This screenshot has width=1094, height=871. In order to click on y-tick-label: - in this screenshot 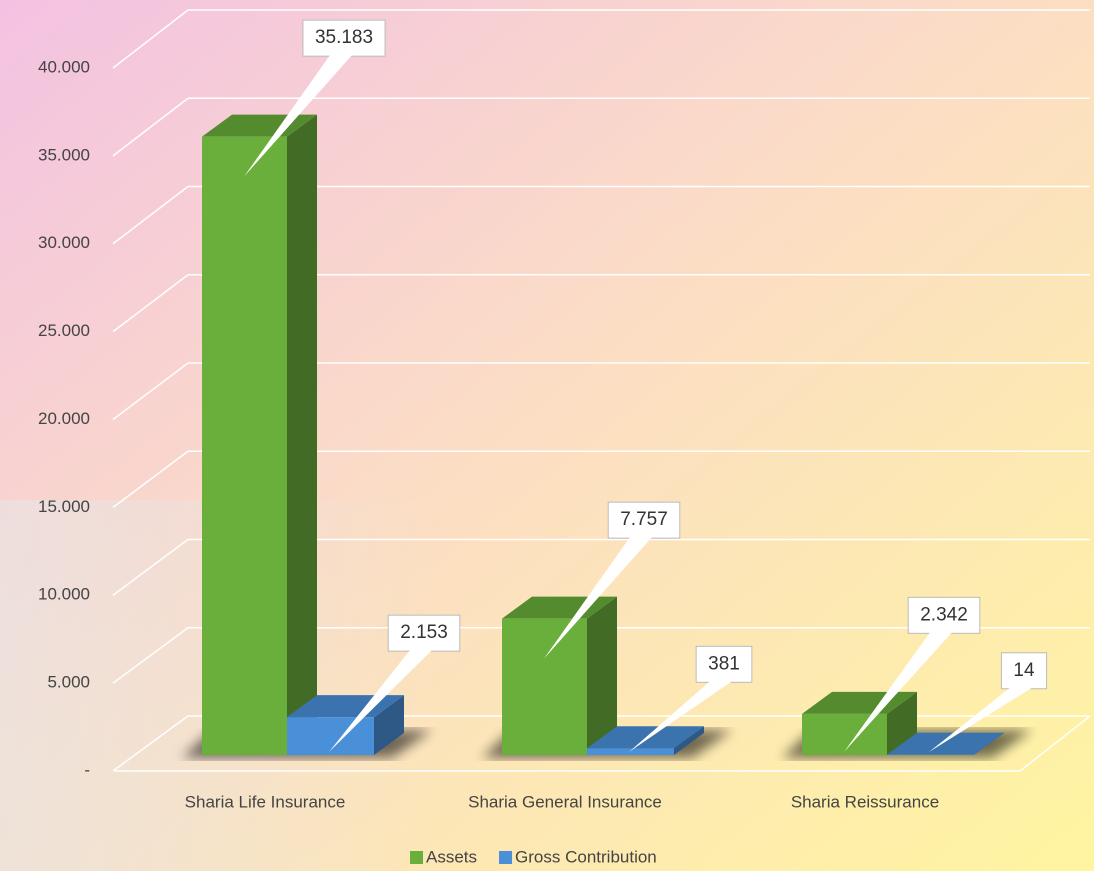, I will do `click(87, 769)`.